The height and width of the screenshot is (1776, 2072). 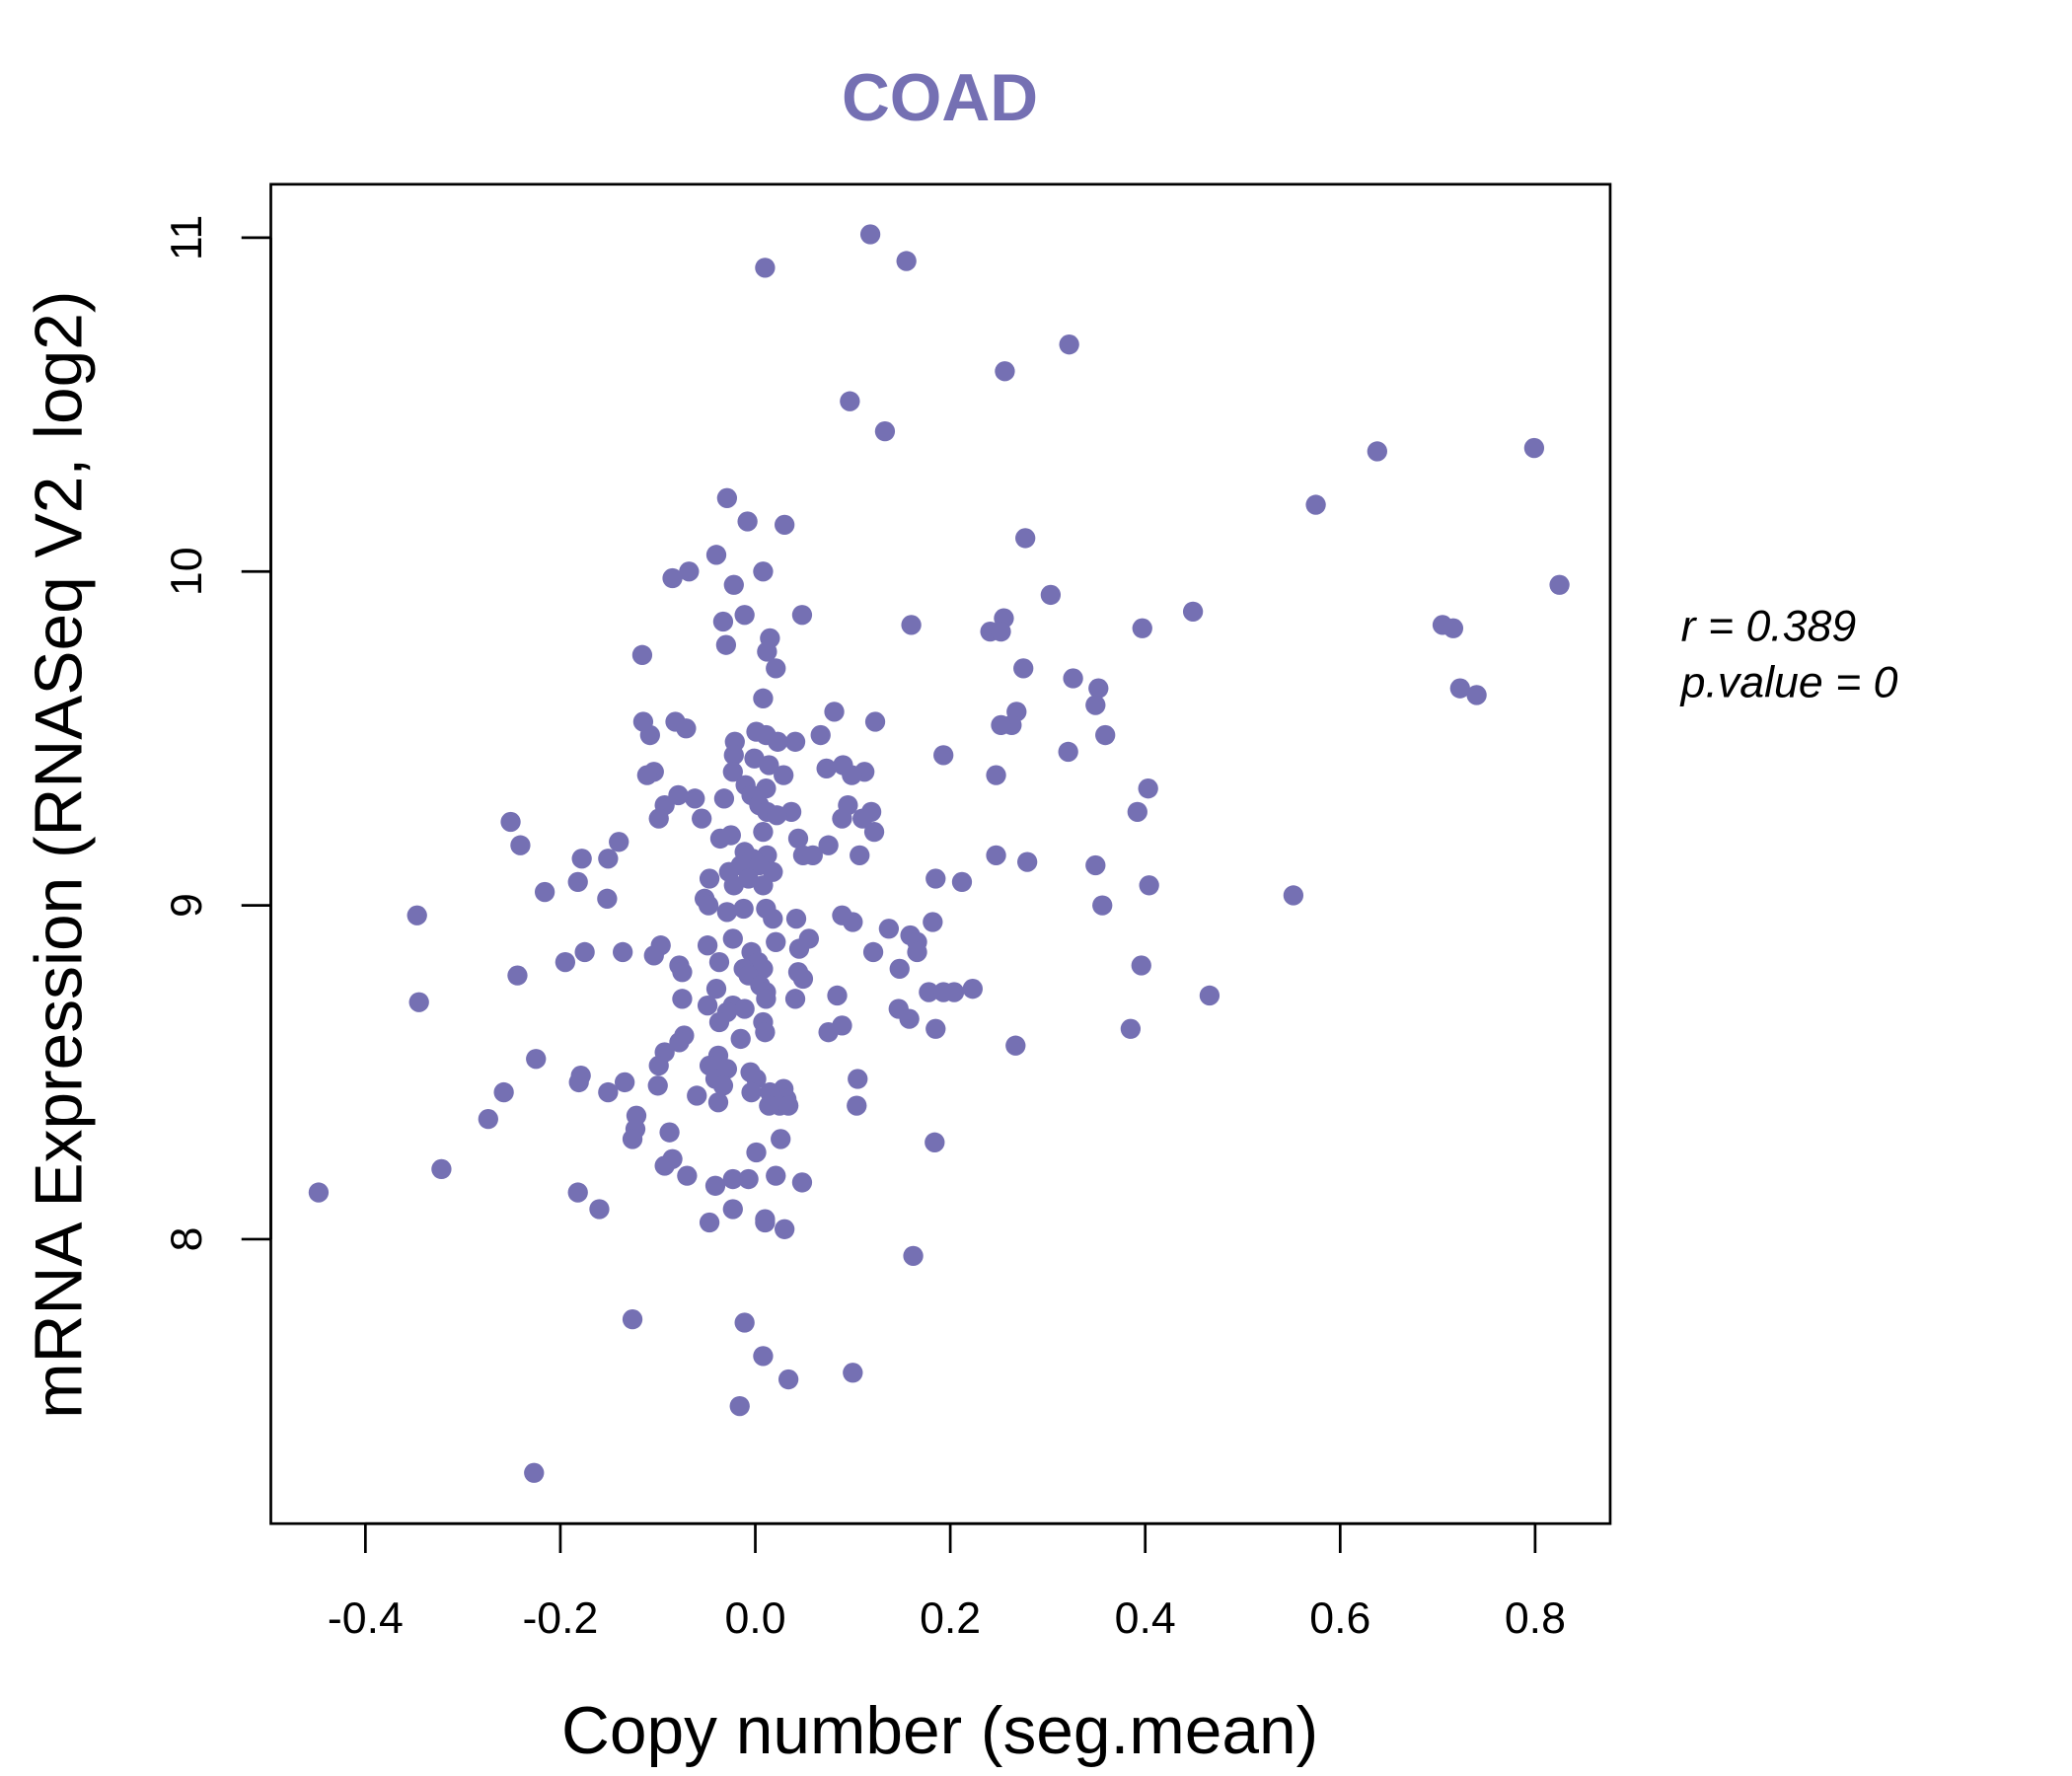 What do you see at coordinates (947, 1582) in the screenshot?
I see `x-axis: -0.4 -0.2 0.0 0.2 0.4 0.6 0.8` at bounding box center [947, 1582].